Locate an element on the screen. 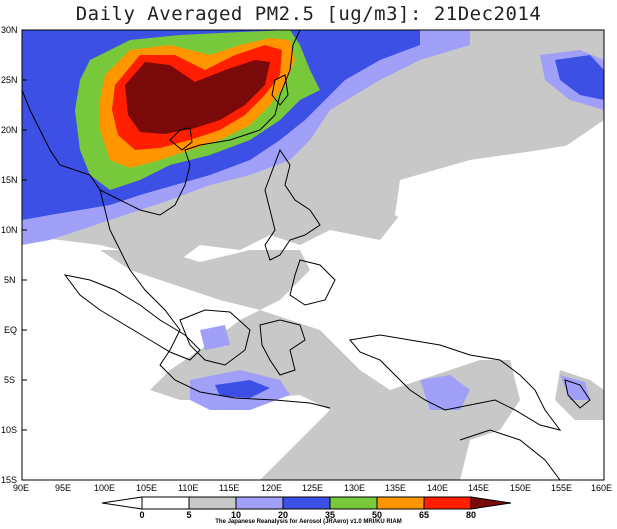  lon-label: 125E is located at coordinates (312, 488).